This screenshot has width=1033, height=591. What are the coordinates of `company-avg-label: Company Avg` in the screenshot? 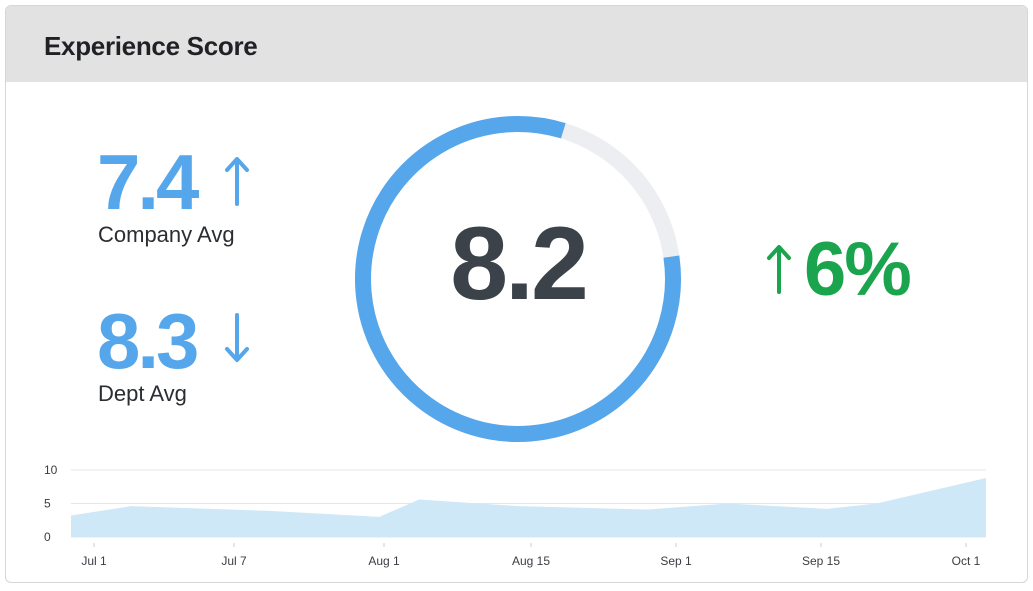 It's located at (166, 234).